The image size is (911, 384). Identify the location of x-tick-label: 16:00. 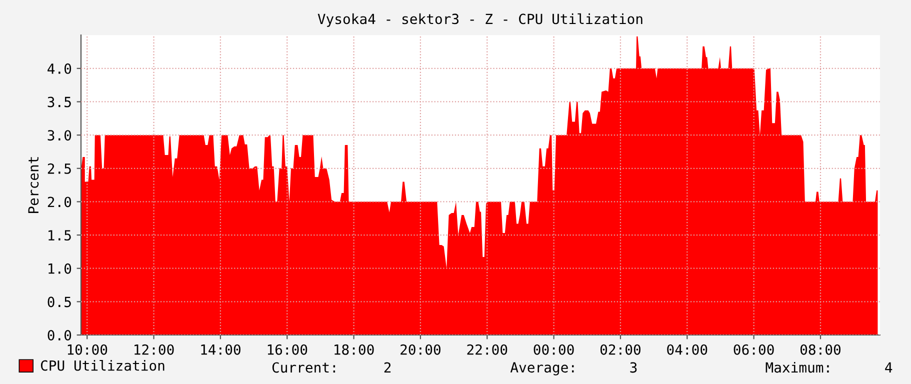
(288, 349).